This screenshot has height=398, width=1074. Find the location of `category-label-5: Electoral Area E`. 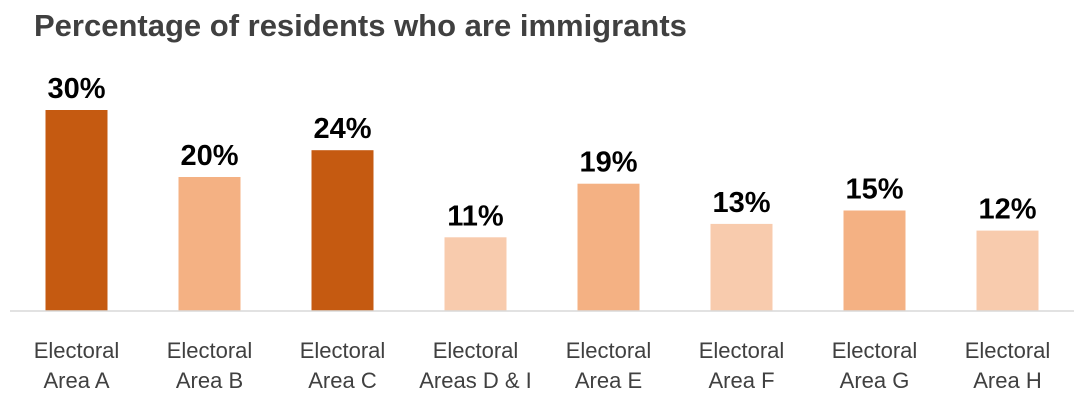

category-label-5: Electoral Area E is located at coordinates (609, 365).